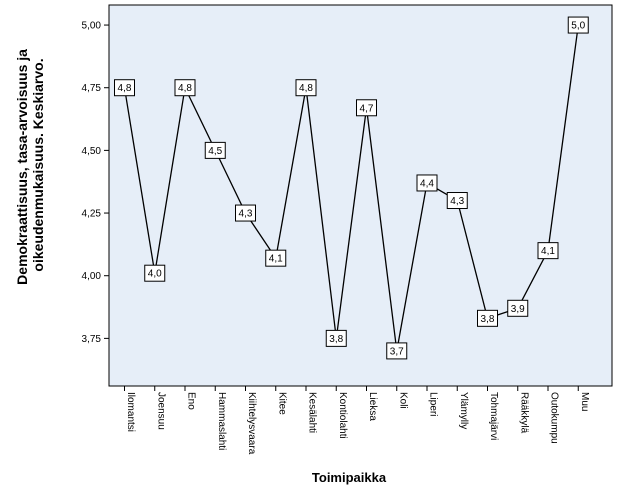  What do you see at coordinates (92, 88) in the screenshot?
I see `y-tick-label: 4,75` at bounding box center [92, 88].